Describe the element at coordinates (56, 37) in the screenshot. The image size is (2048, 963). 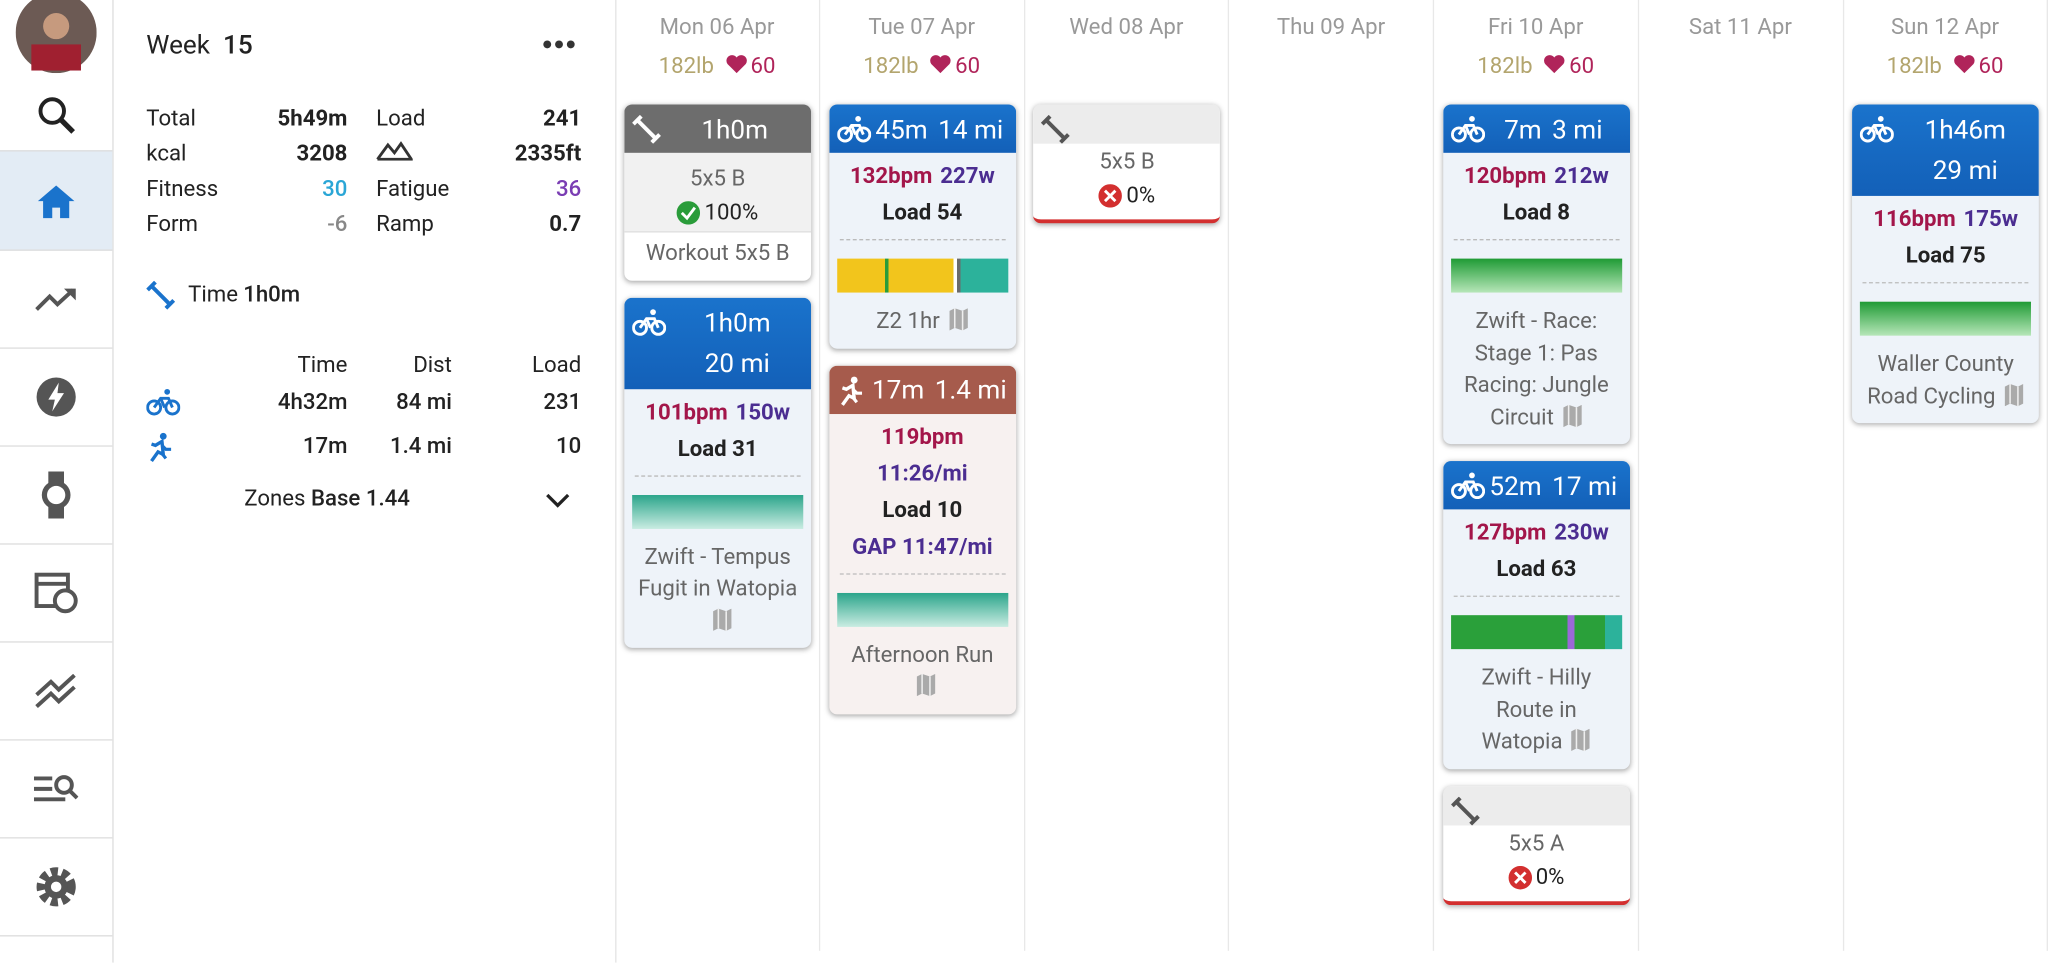
I see `avatar` at that location.